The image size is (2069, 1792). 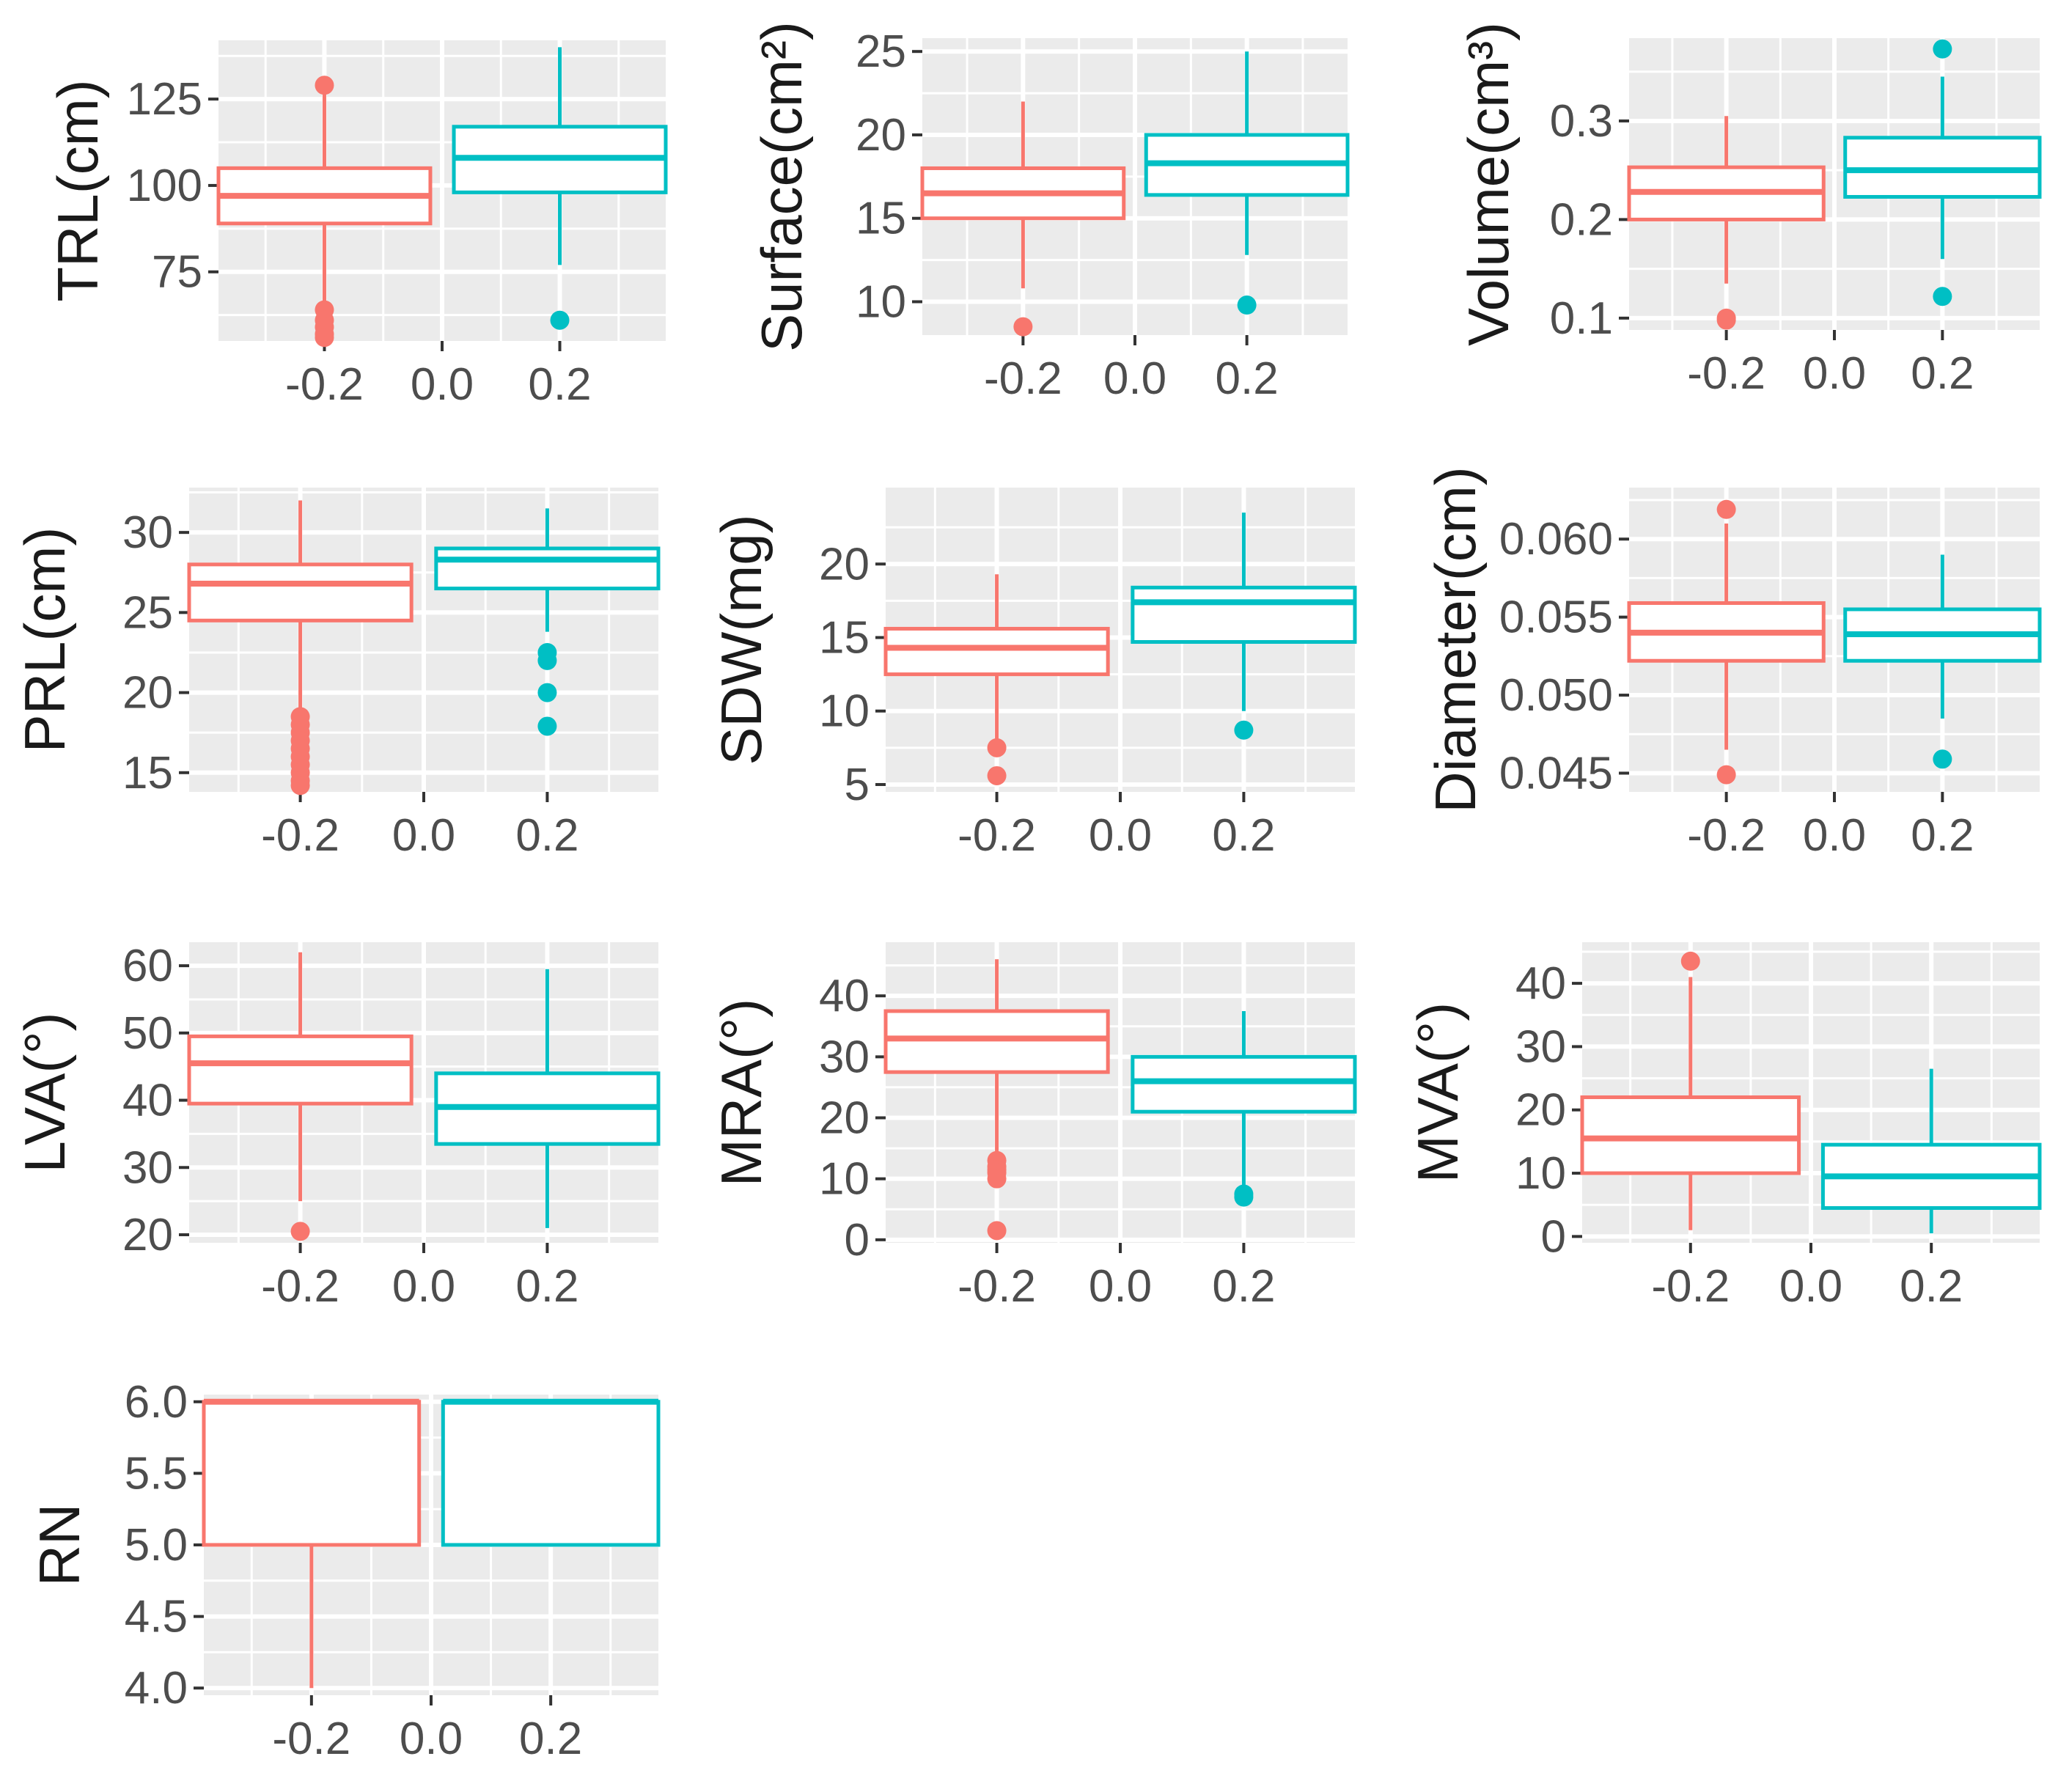 What do you see at coordinates (1581, 219) in the screenshot?
I see `y-tick-label: 0.2` at bounding box center [1581, 219].